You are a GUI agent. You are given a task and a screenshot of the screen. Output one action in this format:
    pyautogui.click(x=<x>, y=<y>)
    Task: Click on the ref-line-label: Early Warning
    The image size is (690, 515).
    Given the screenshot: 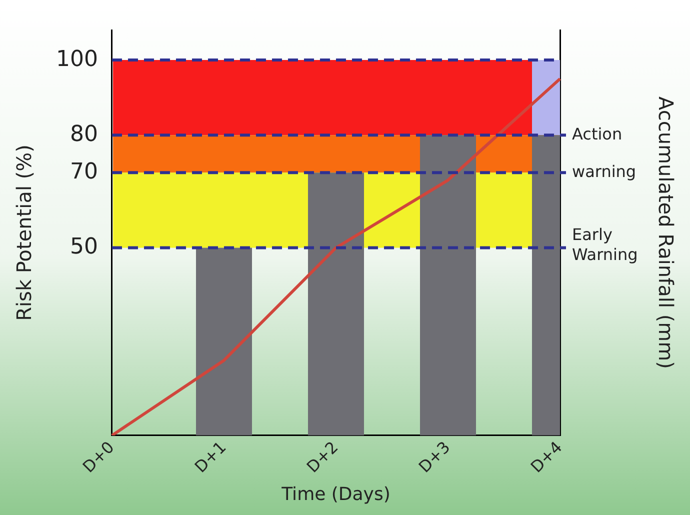 What is the action you would take?
    pyautogui.click(x=605, y=244)
    